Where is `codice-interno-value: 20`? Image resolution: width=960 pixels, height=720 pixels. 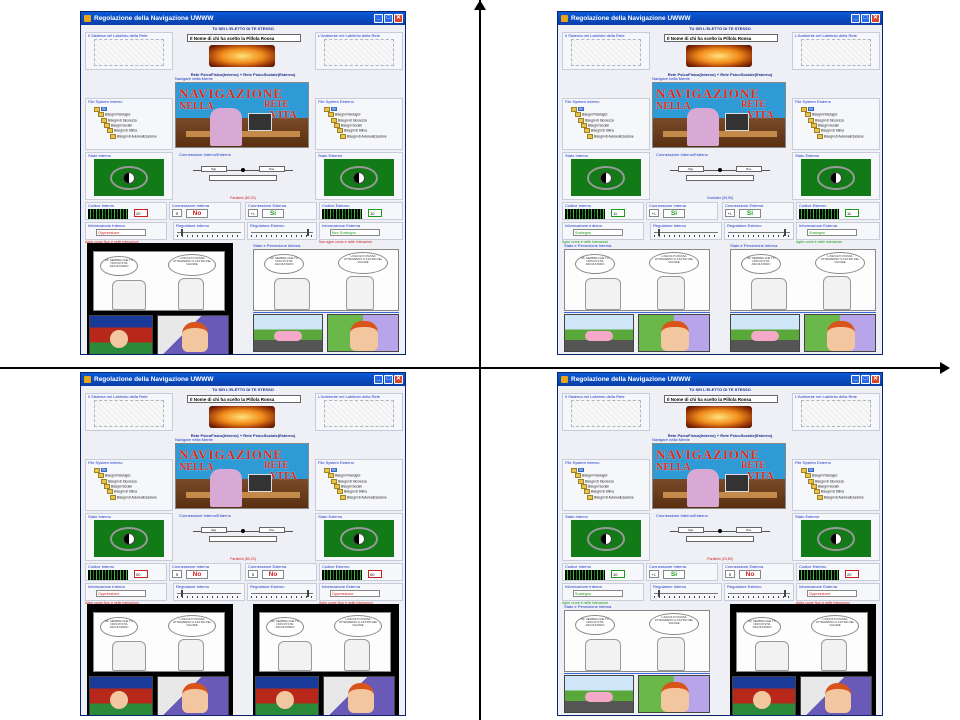
codice-interno-value: 20 is located at coordinates (141, 213).